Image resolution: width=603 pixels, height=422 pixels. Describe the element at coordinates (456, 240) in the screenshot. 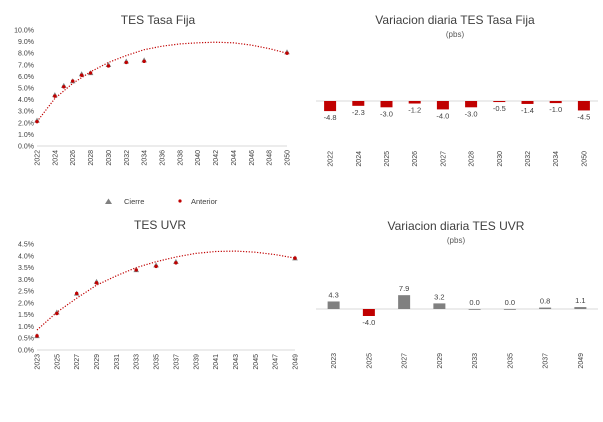

I see `chart-subtitle: (pbs)` at that location.